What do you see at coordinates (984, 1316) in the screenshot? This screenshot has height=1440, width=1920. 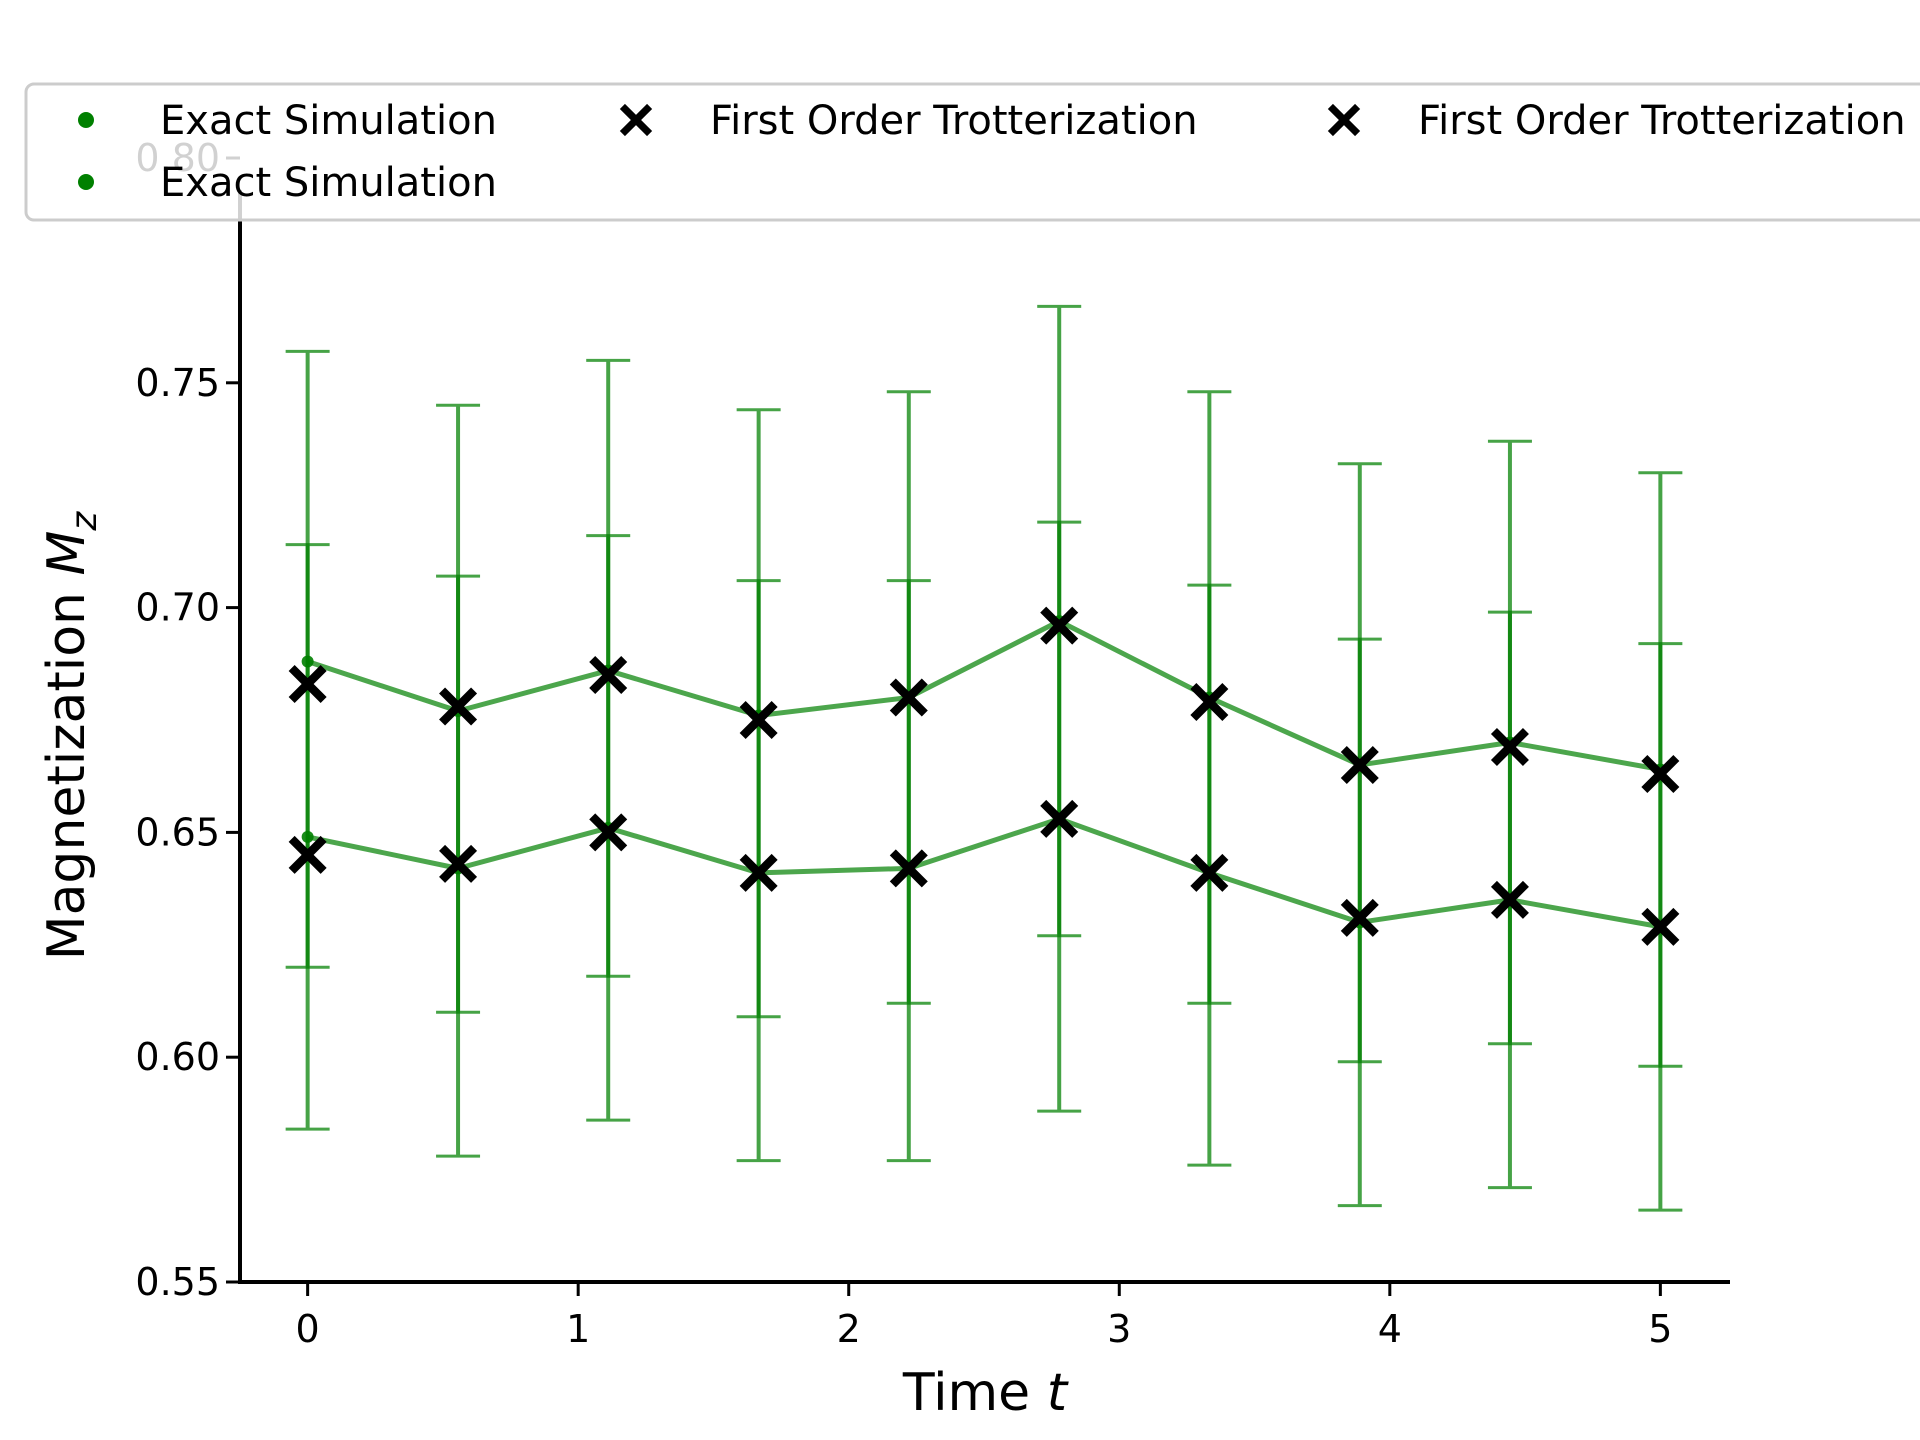 I see `x-ticks: 0 1 2 3 4 5` at bounding box center [984, 1316].